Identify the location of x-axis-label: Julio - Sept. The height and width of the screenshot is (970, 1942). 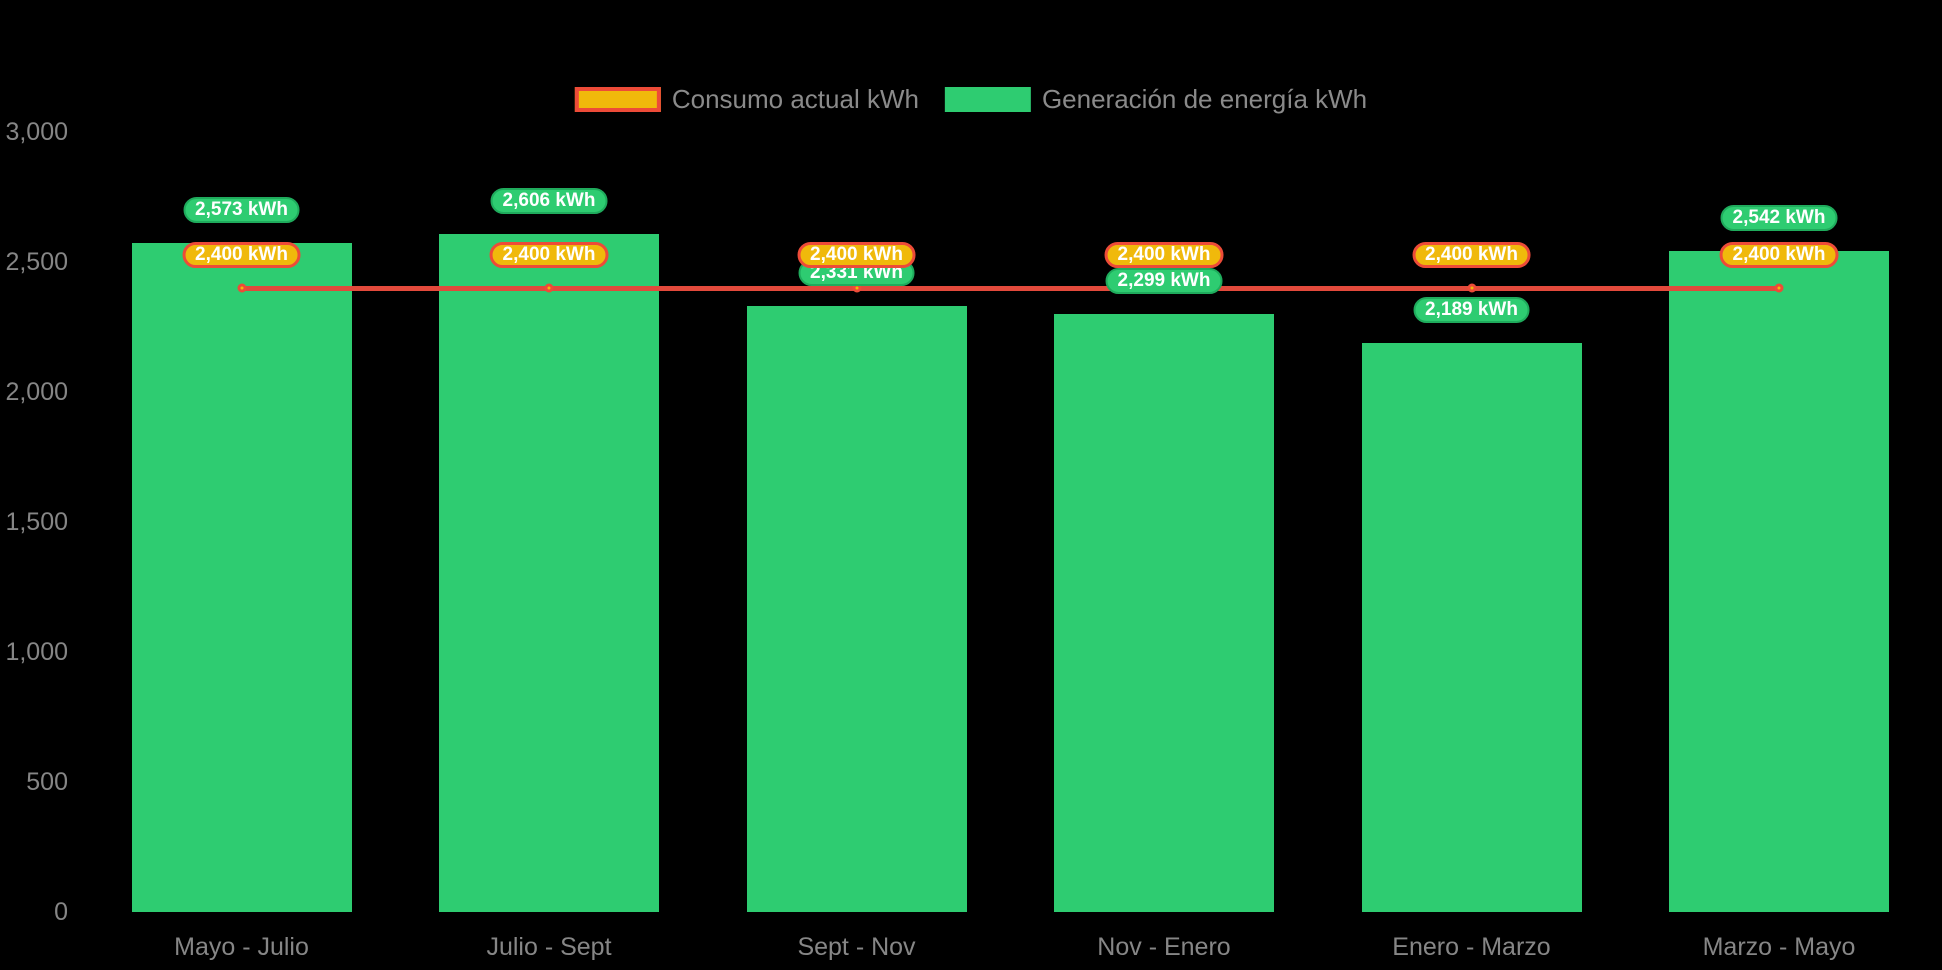
(549, 947).